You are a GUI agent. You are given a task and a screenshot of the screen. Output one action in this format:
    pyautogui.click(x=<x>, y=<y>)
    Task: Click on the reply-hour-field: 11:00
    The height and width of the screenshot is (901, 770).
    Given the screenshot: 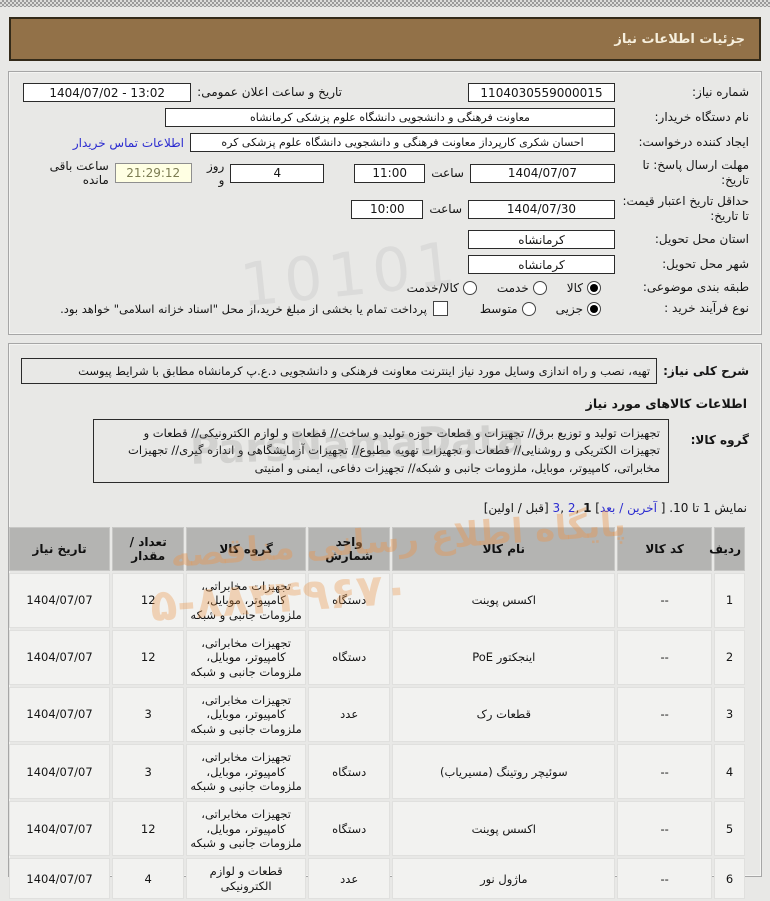 What is the action you would take?
    pyautogui.click(x=390, y=173)
    